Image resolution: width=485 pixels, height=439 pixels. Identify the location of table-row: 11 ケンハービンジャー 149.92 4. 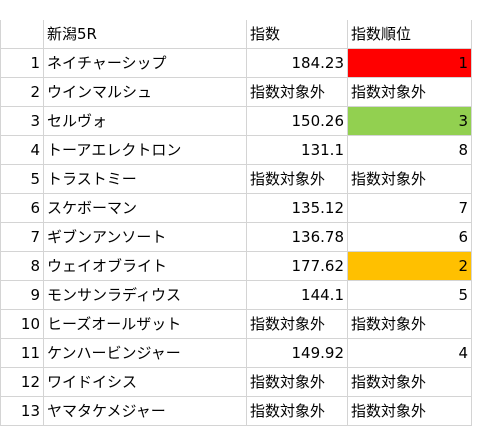
(236, 353).